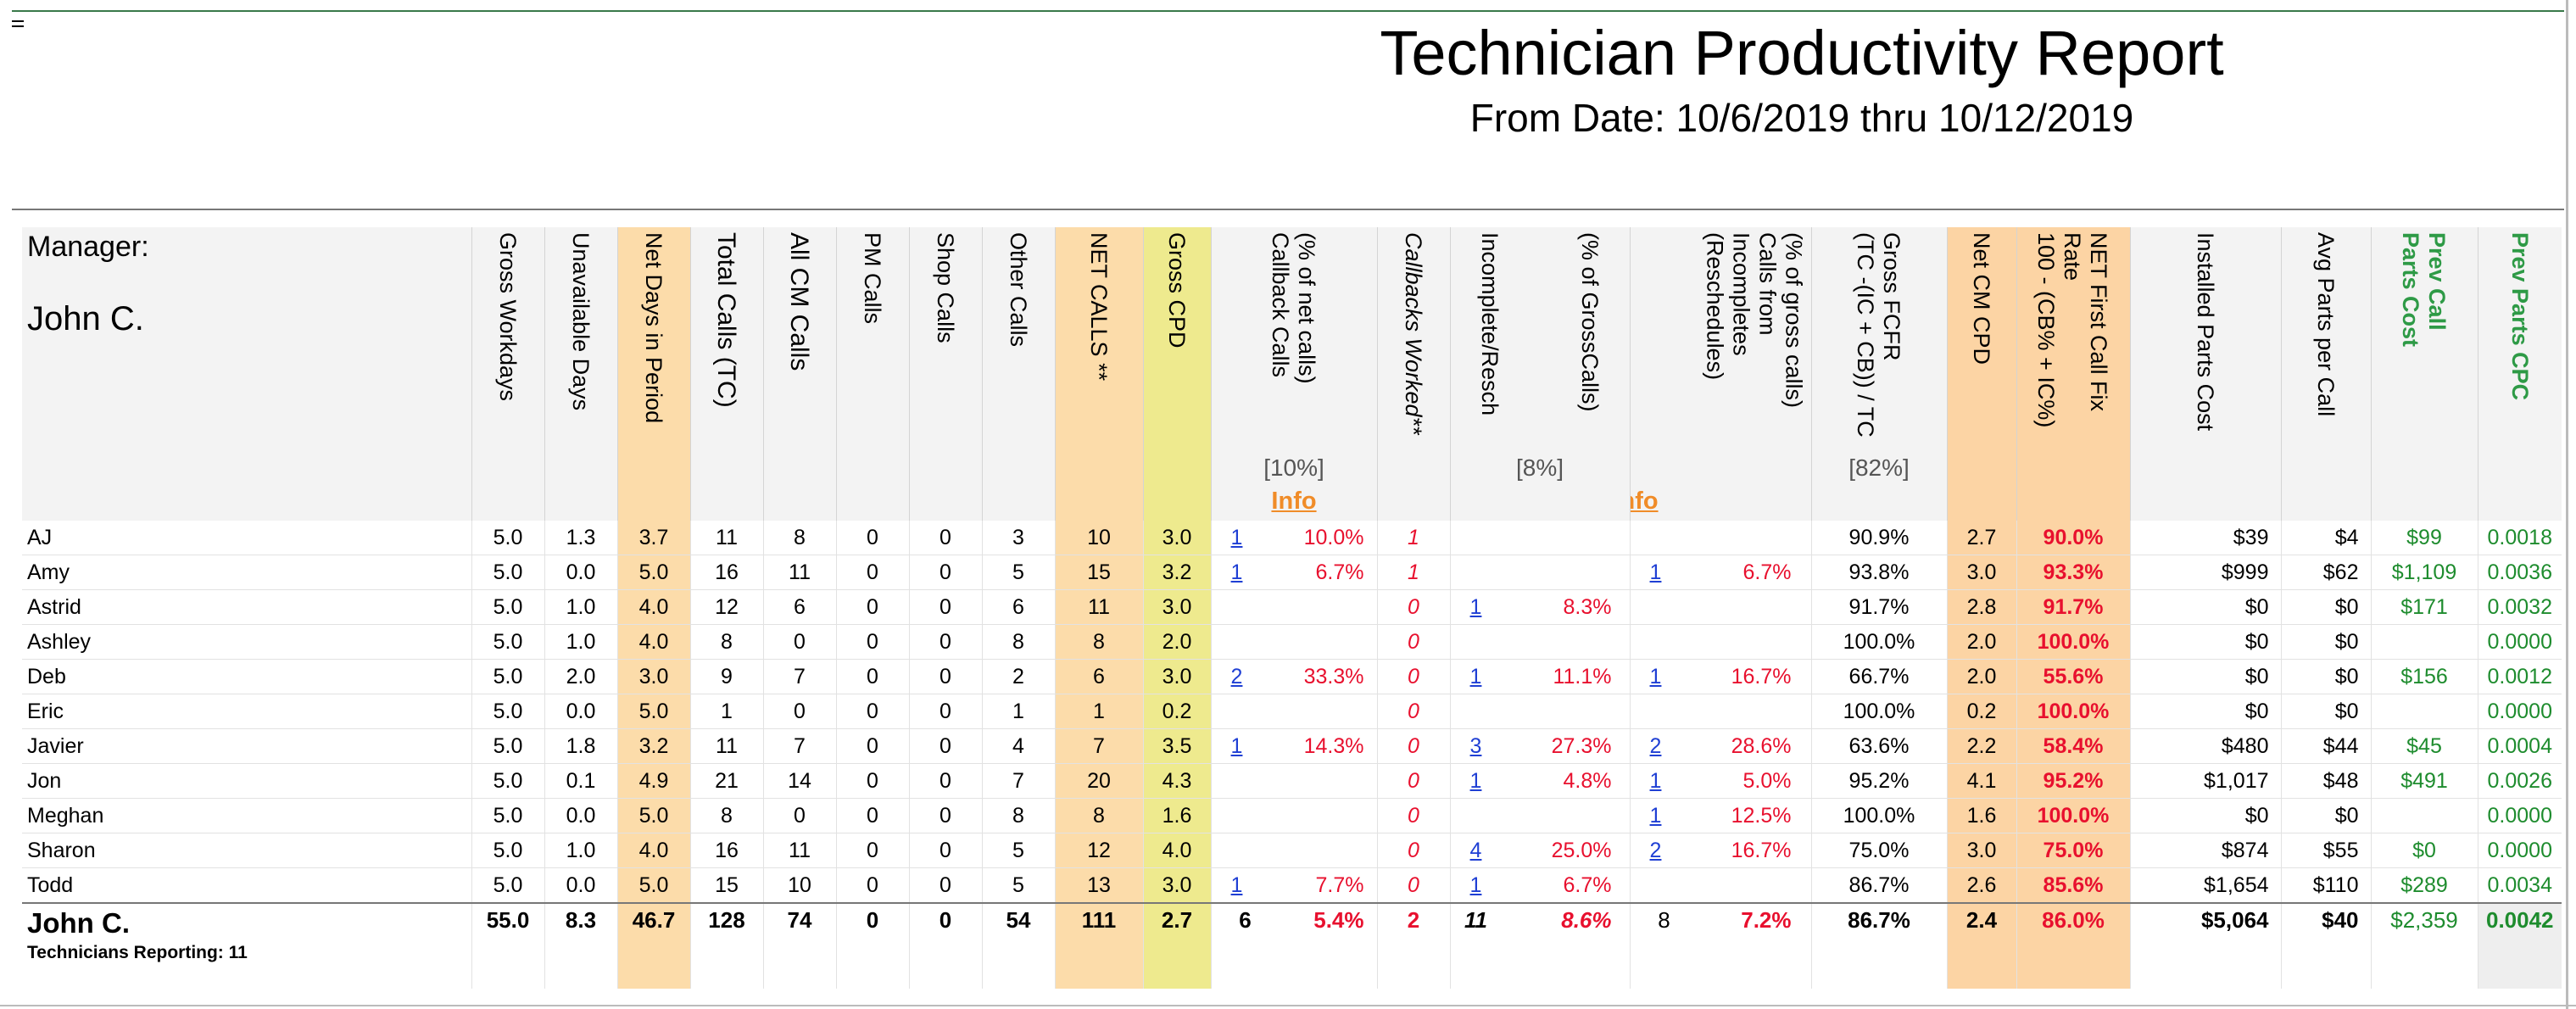 The height and width of the screenshot is (1009, 2576). I want to click on menu-icon, so click(18, 24).